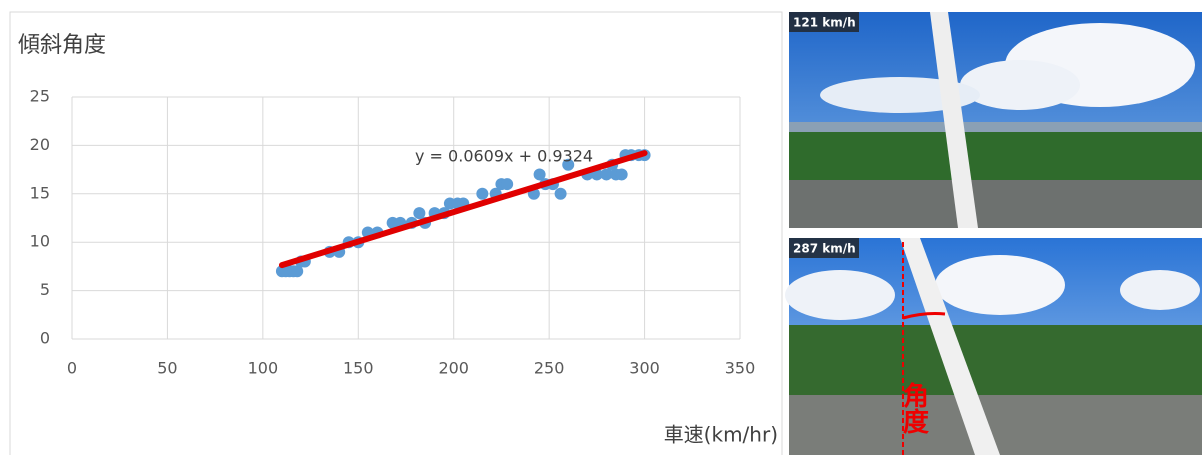 The height and width of the screenshot is (459, 1204). What do you see at coordinates (914, 408) in the screenshot?
I see `angle-label: 角度` at bounding box center [914, 408].